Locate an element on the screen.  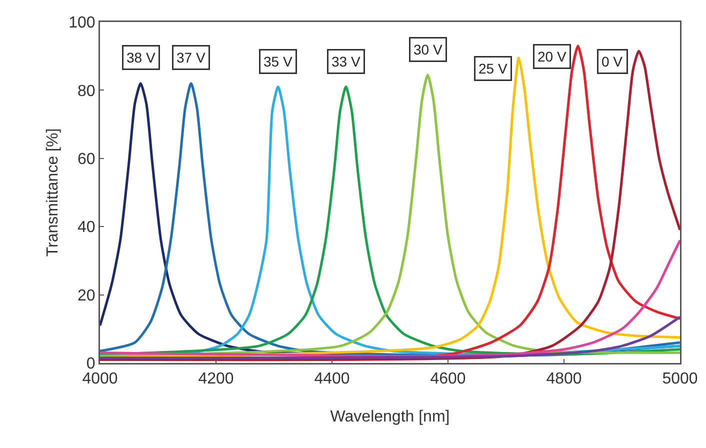
x-tick-label: 4200 is located at coordinates (216, 379).